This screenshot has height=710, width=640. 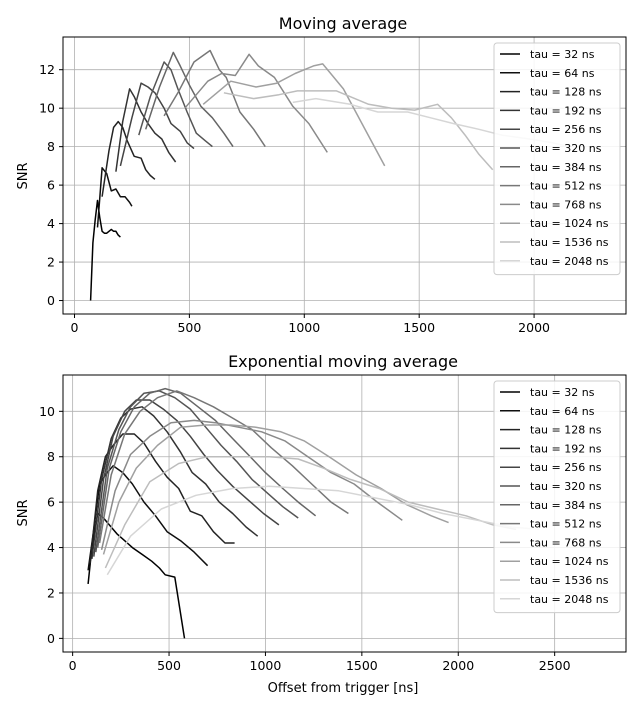 What do you see at coordinates (47, 69) in the screenshot?
I see `y-tick-label: 12` at bounding box center [47, 69].